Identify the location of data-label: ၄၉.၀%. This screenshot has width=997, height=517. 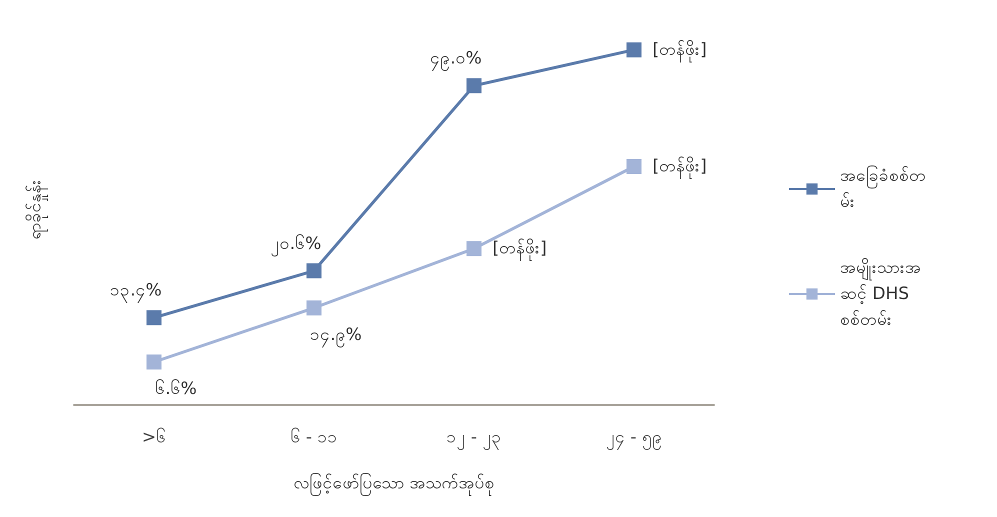
(456, 60).